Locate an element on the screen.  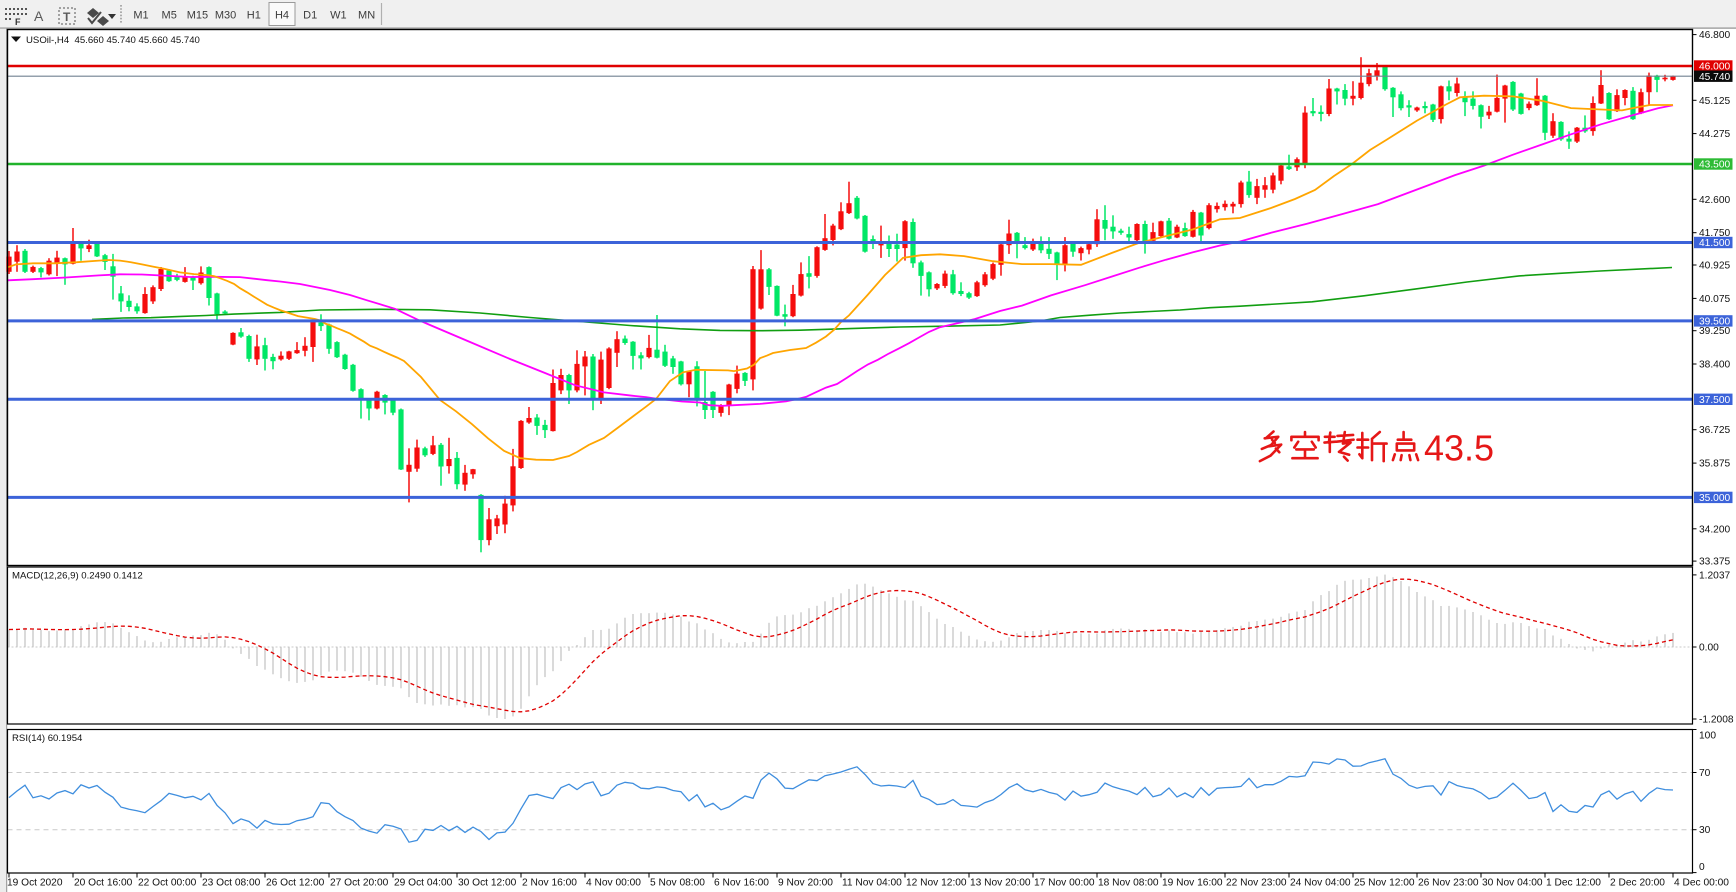
svg-text: 1.2037 is located at coordinates (1714, 576).